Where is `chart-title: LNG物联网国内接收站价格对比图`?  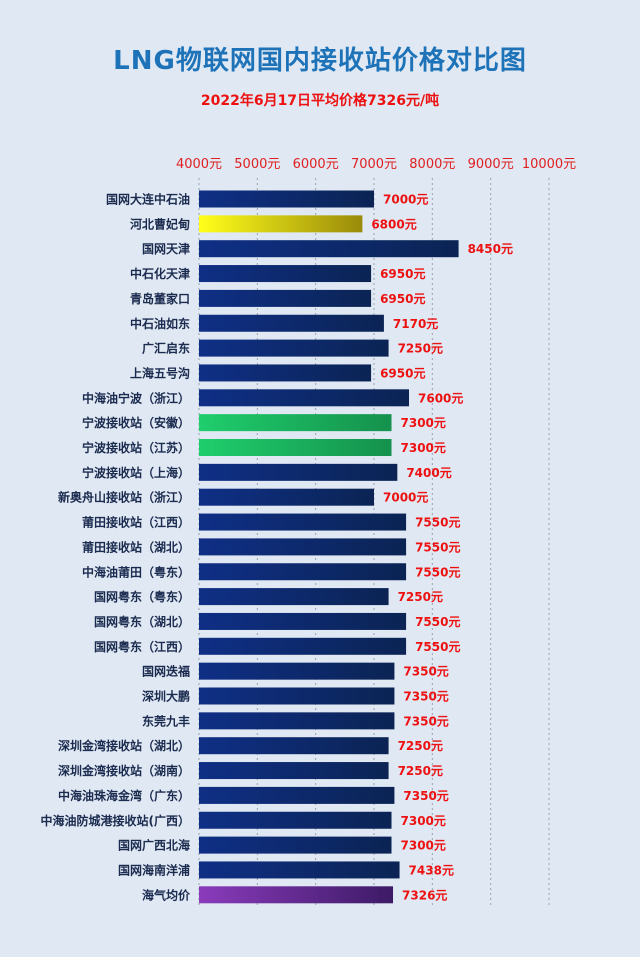
chart-title: LNG物联网国内接收站价格对比图 is located at coordinates (320, 61).